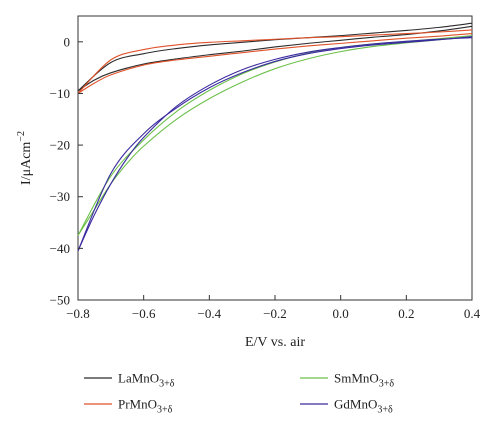 The width and height of the screenshot is (500, 427). I want to click on x-tick-label: 0.0, so click(341, 313).